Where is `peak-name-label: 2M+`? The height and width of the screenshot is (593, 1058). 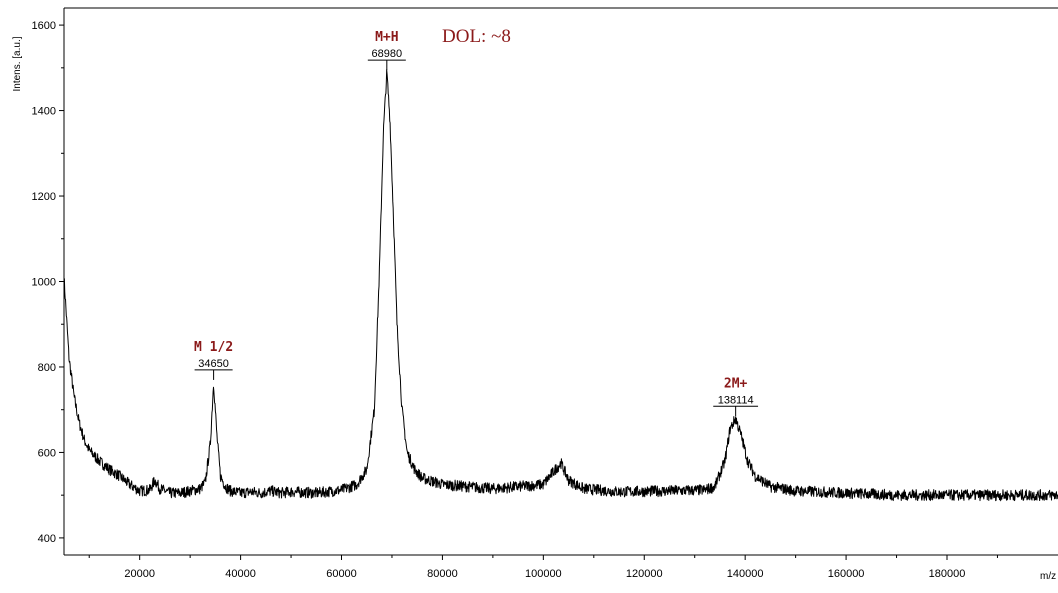
peak-name-label: 2M+ is located at coordinates (736, 383).